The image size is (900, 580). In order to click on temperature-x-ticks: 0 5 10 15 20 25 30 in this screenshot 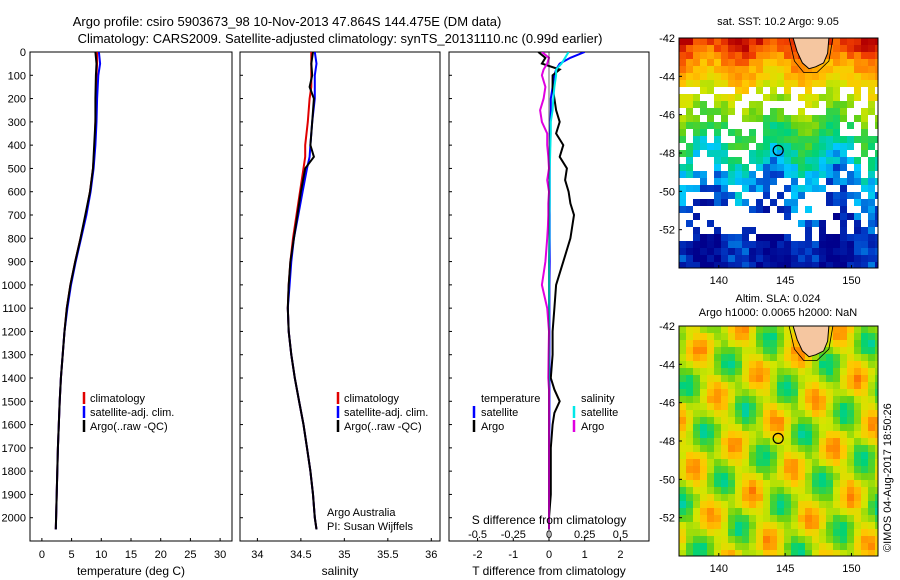, I will do `click(132, 549)`.